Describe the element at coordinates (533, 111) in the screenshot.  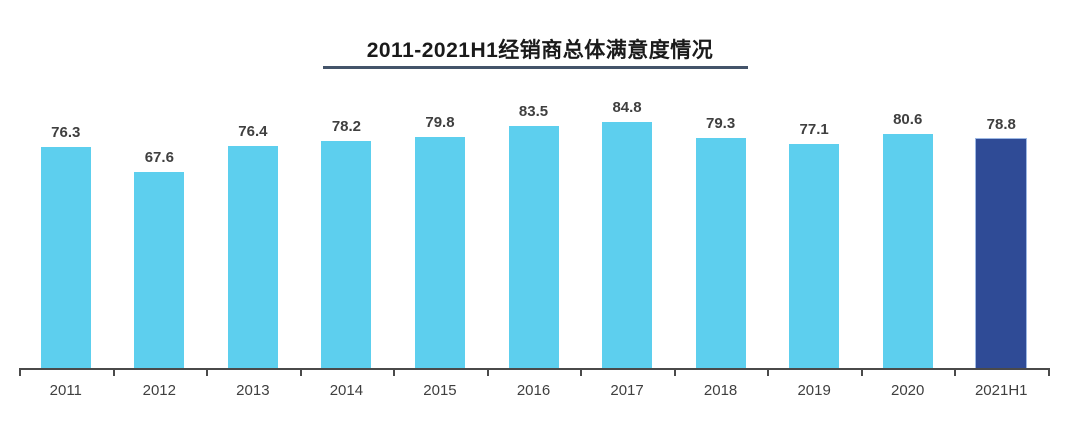
I see `bar-value-label: 83.5` at that location.